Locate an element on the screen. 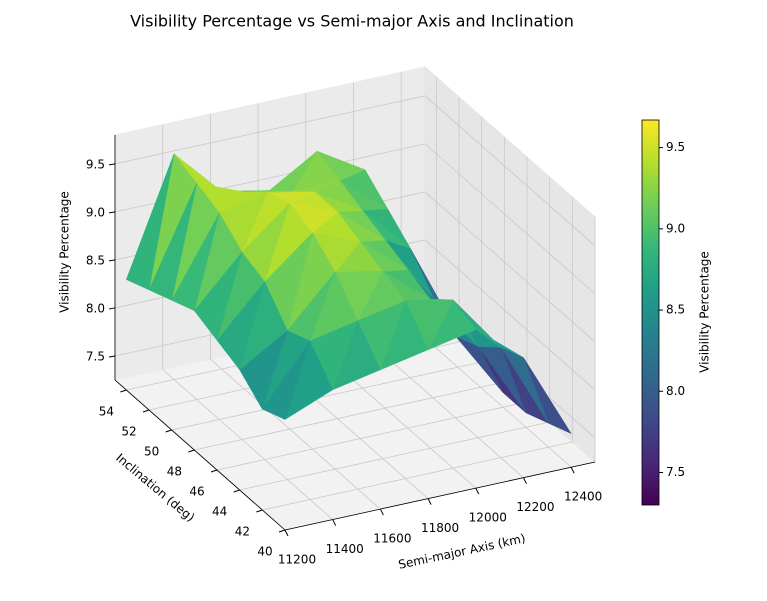  z-tick-label: 8.5 is located at coordinates (95, 260).